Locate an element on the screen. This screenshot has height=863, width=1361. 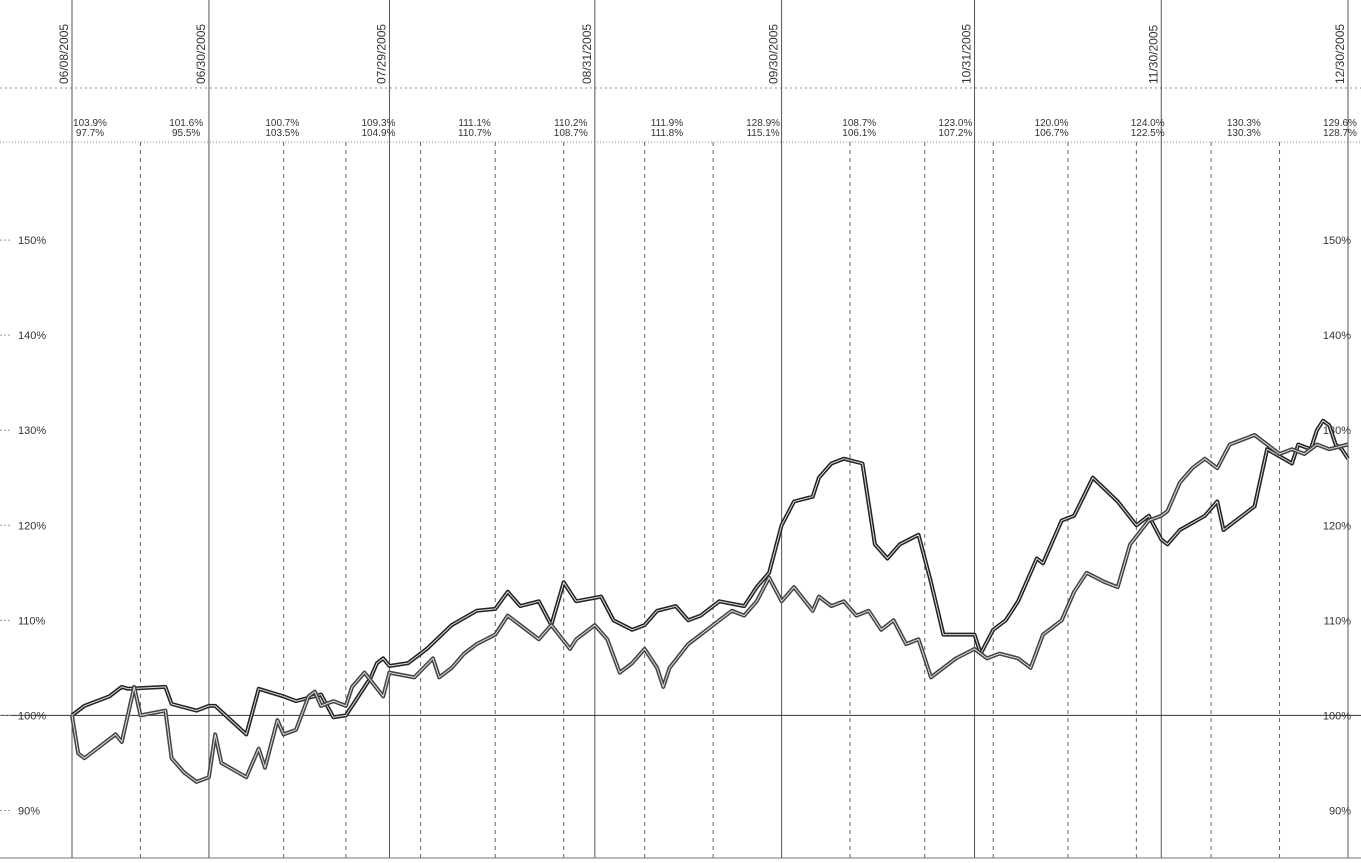
period-low-label: 115.1% is located at coordinates (762, 133).